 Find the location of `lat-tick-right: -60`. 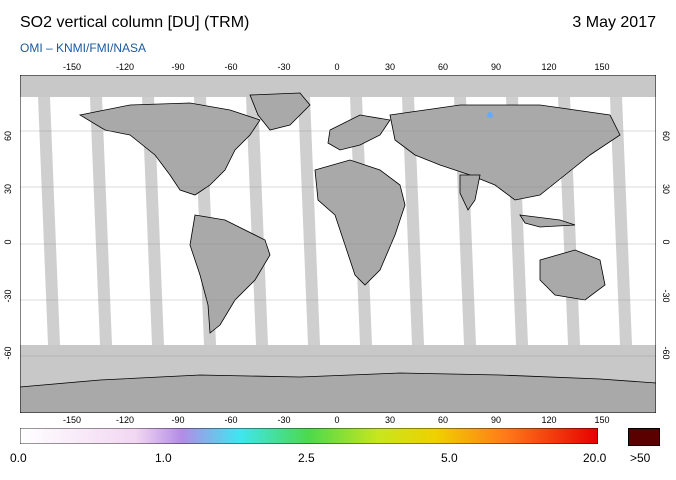

lat-tick-right: -60 is located at coordinates (666, 353).